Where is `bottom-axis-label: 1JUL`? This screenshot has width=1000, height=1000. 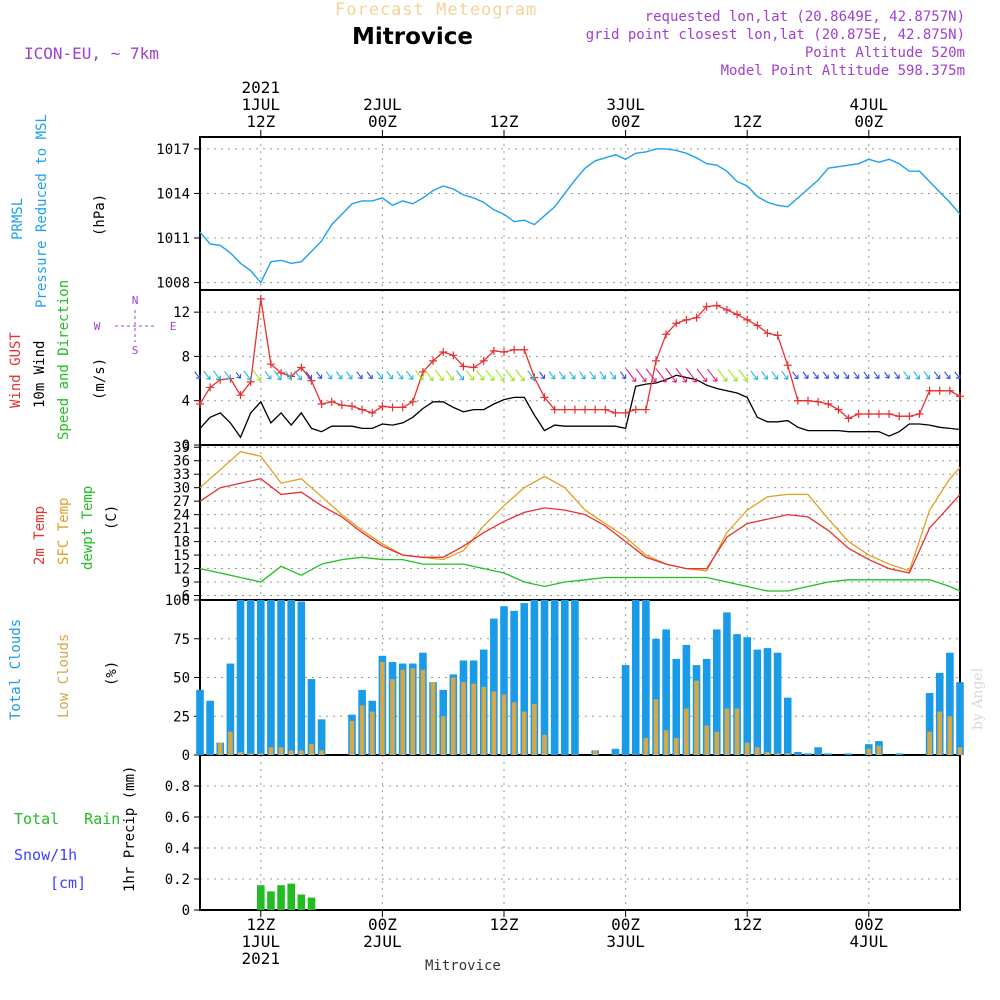
bottom-axis-label: 1JUL is located at coordinates (261, 941).